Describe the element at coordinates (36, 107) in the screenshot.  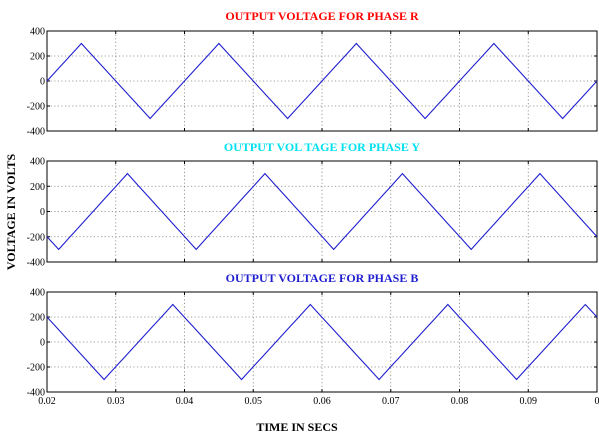
I see `phase-r-y-tick-label: -200` at that location.